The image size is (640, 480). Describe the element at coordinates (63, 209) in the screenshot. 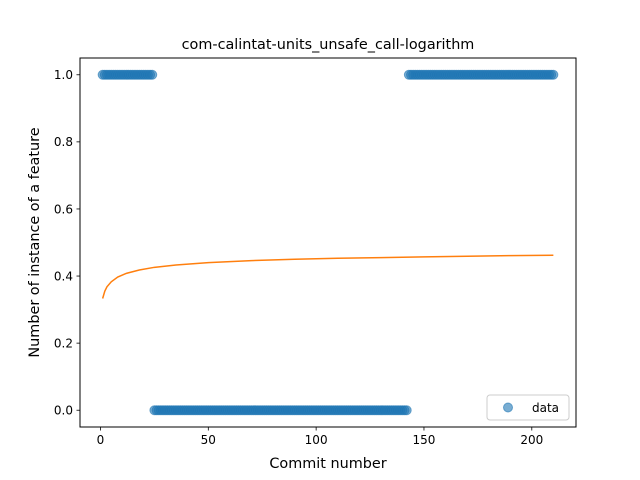

I see `y-tick-label: 0.6` at that location.